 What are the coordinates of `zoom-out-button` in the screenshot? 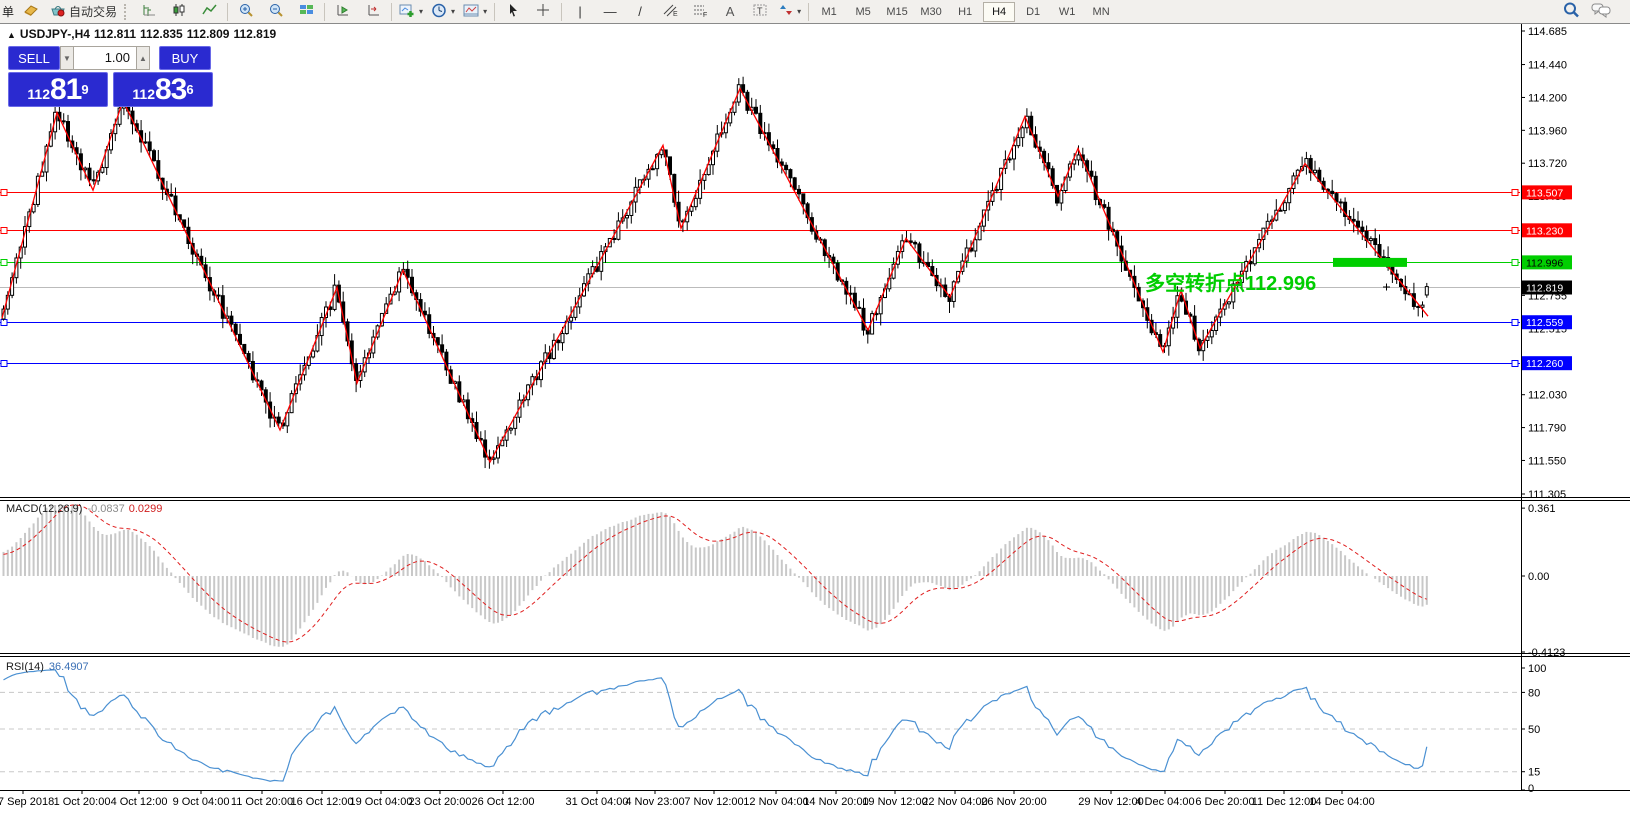 It's located at (276, 12).